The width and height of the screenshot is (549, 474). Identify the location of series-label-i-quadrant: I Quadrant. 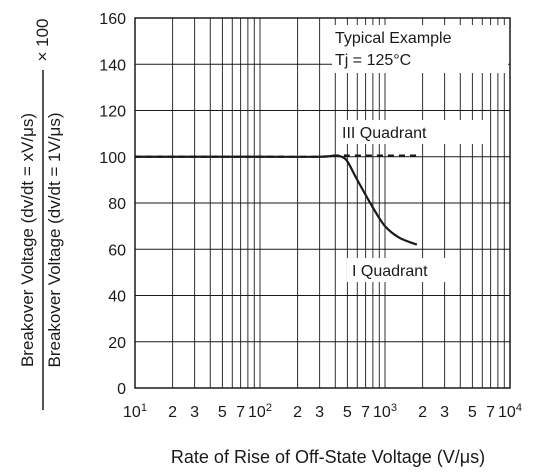
(401, 270).